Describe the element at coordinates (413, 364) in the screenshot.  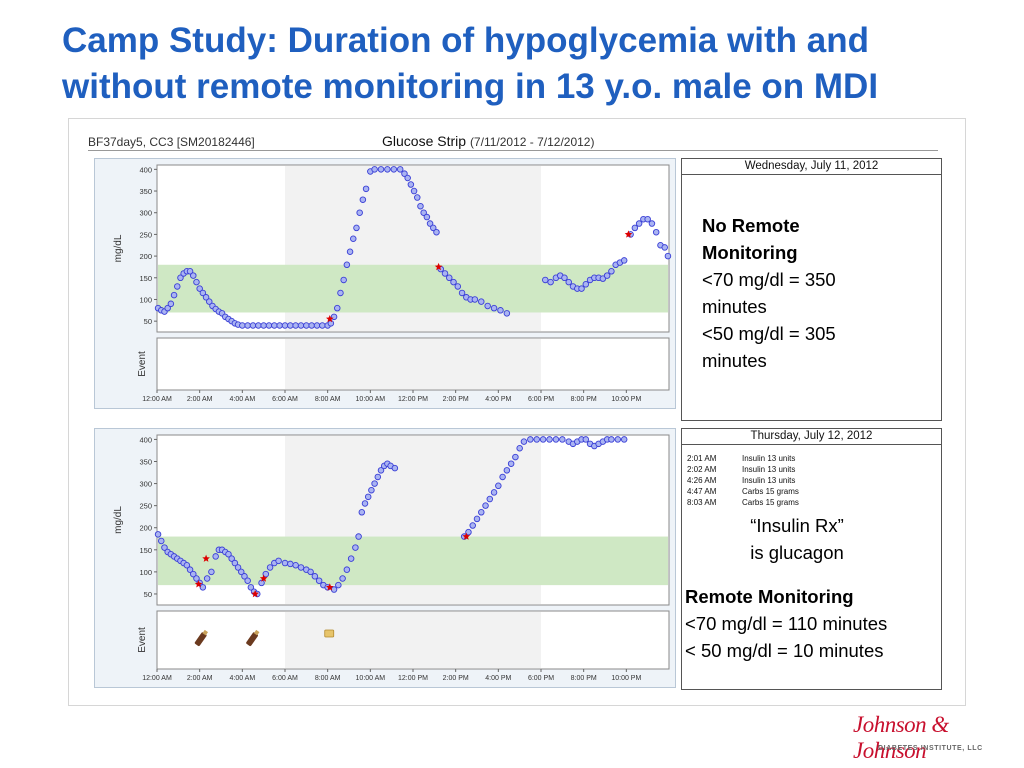
I see `day-shading` at that location.